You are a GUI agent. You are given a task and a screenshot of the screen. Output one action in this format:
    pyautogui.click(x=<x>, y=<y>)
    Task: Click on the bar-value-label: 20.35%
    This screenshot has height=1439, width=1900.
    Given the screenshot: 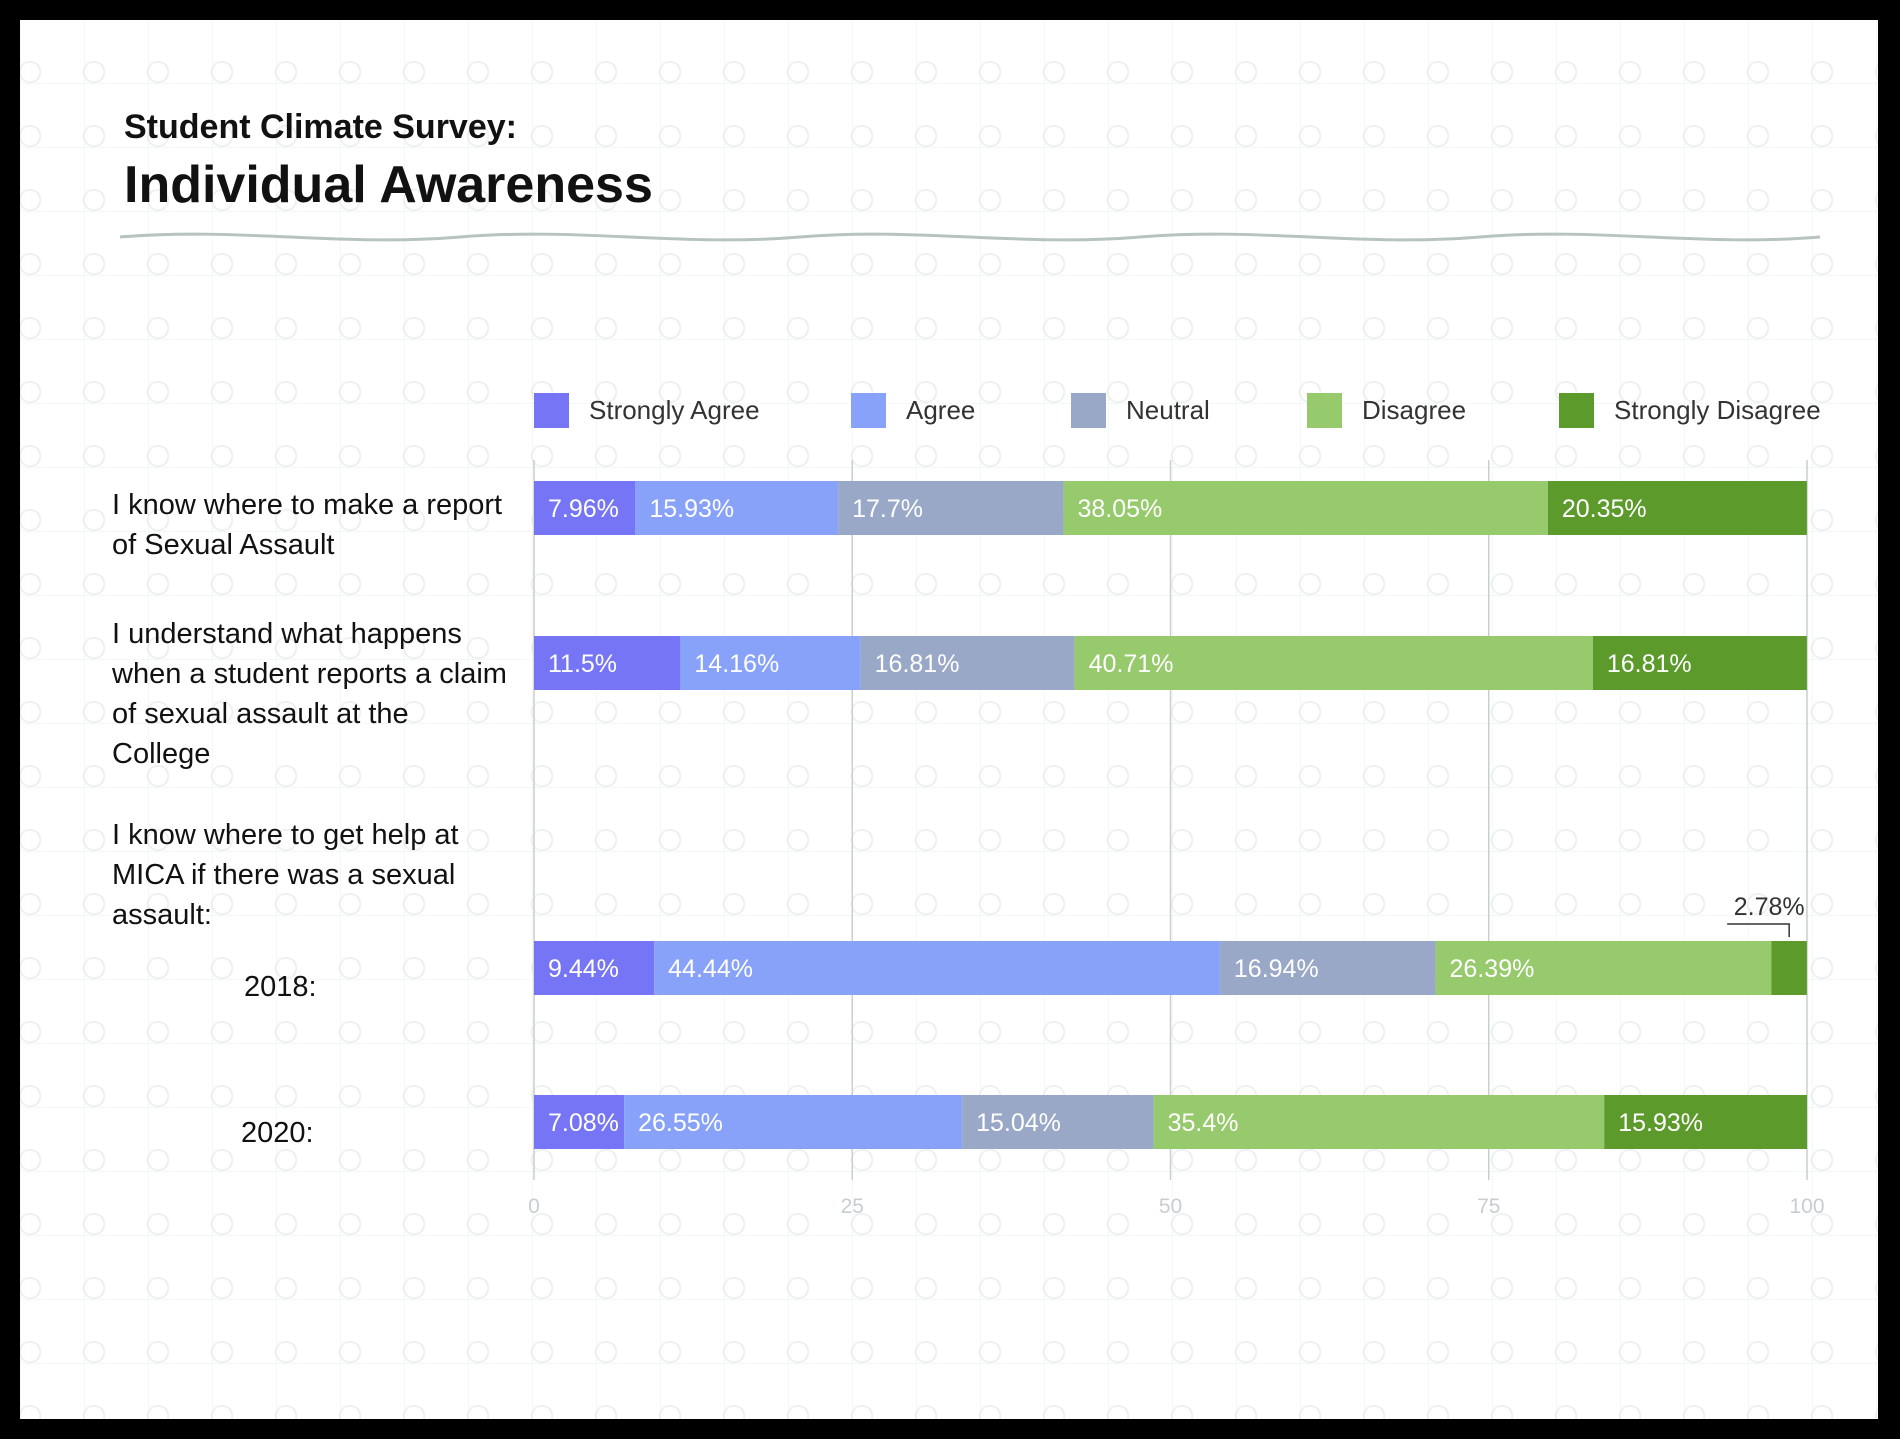 What is the action you would take?
    pyautogui.click(x=1604, y=509)
    